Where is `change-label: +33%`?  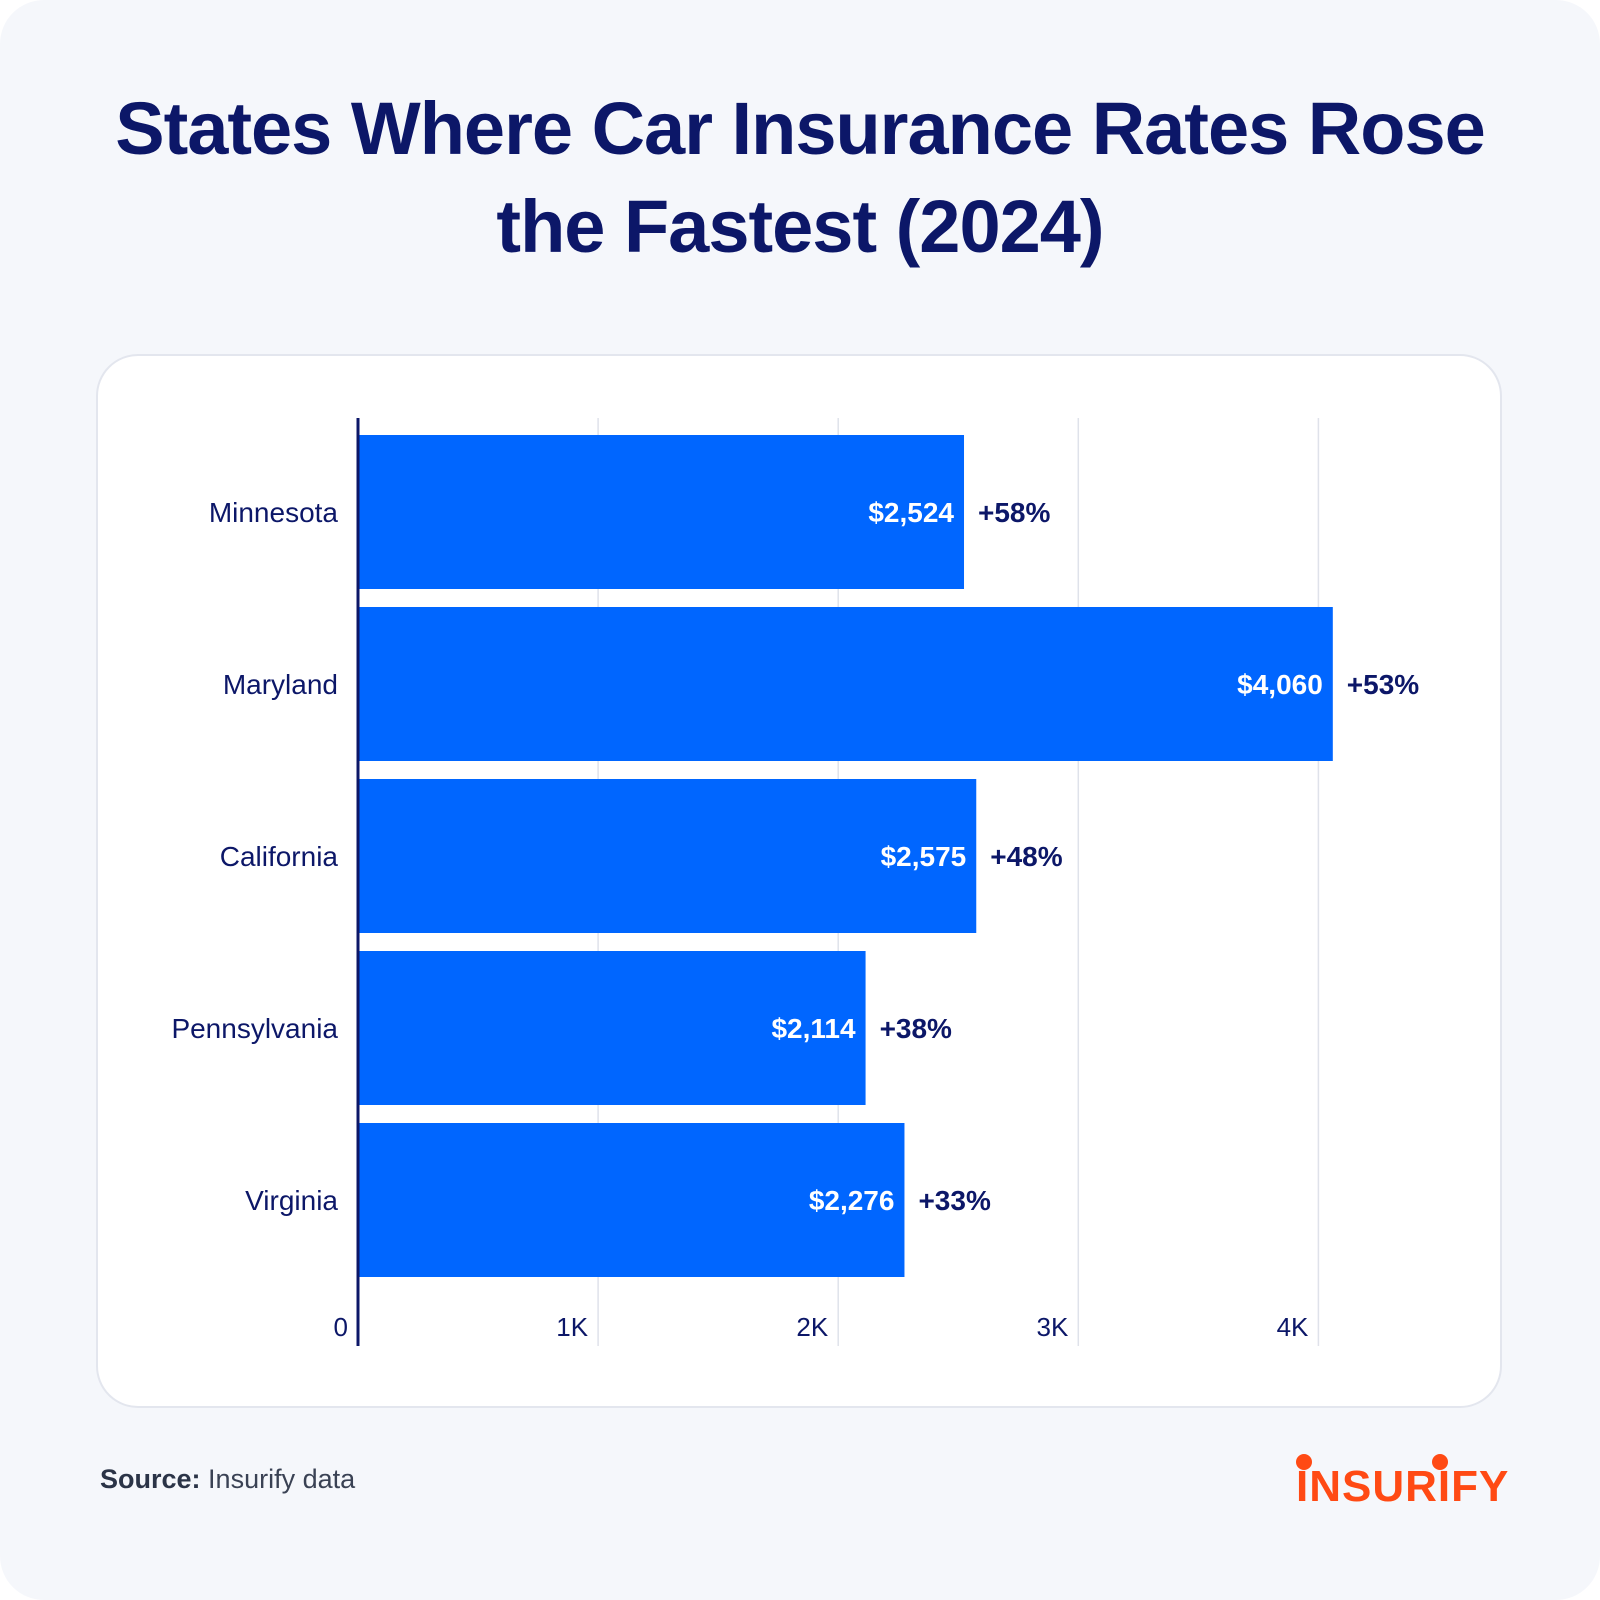 change-label: +33% is located at coordinates (954, 1200).